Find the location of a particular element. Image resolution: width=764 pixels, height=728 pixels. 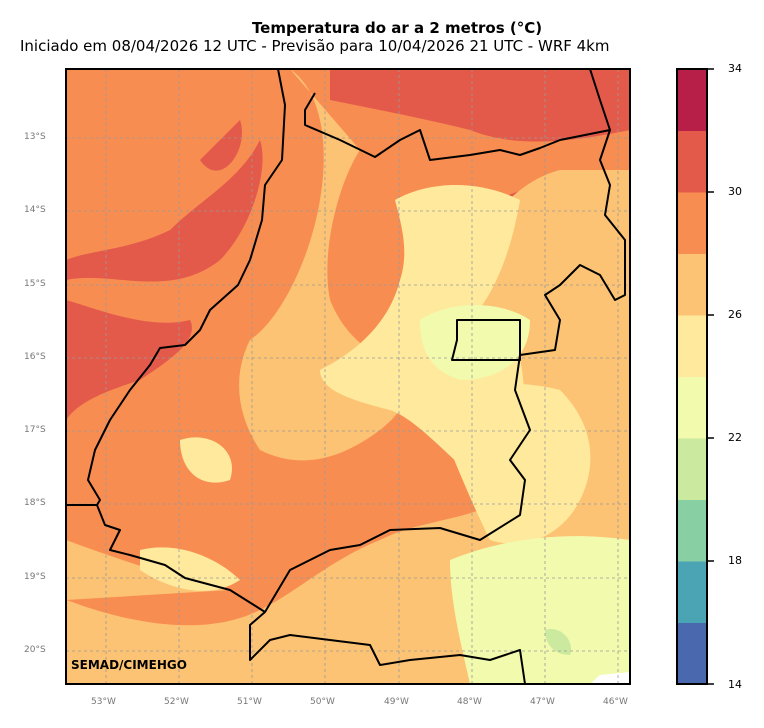

lat-tick: 18°S is located at coordinates (35, 503).